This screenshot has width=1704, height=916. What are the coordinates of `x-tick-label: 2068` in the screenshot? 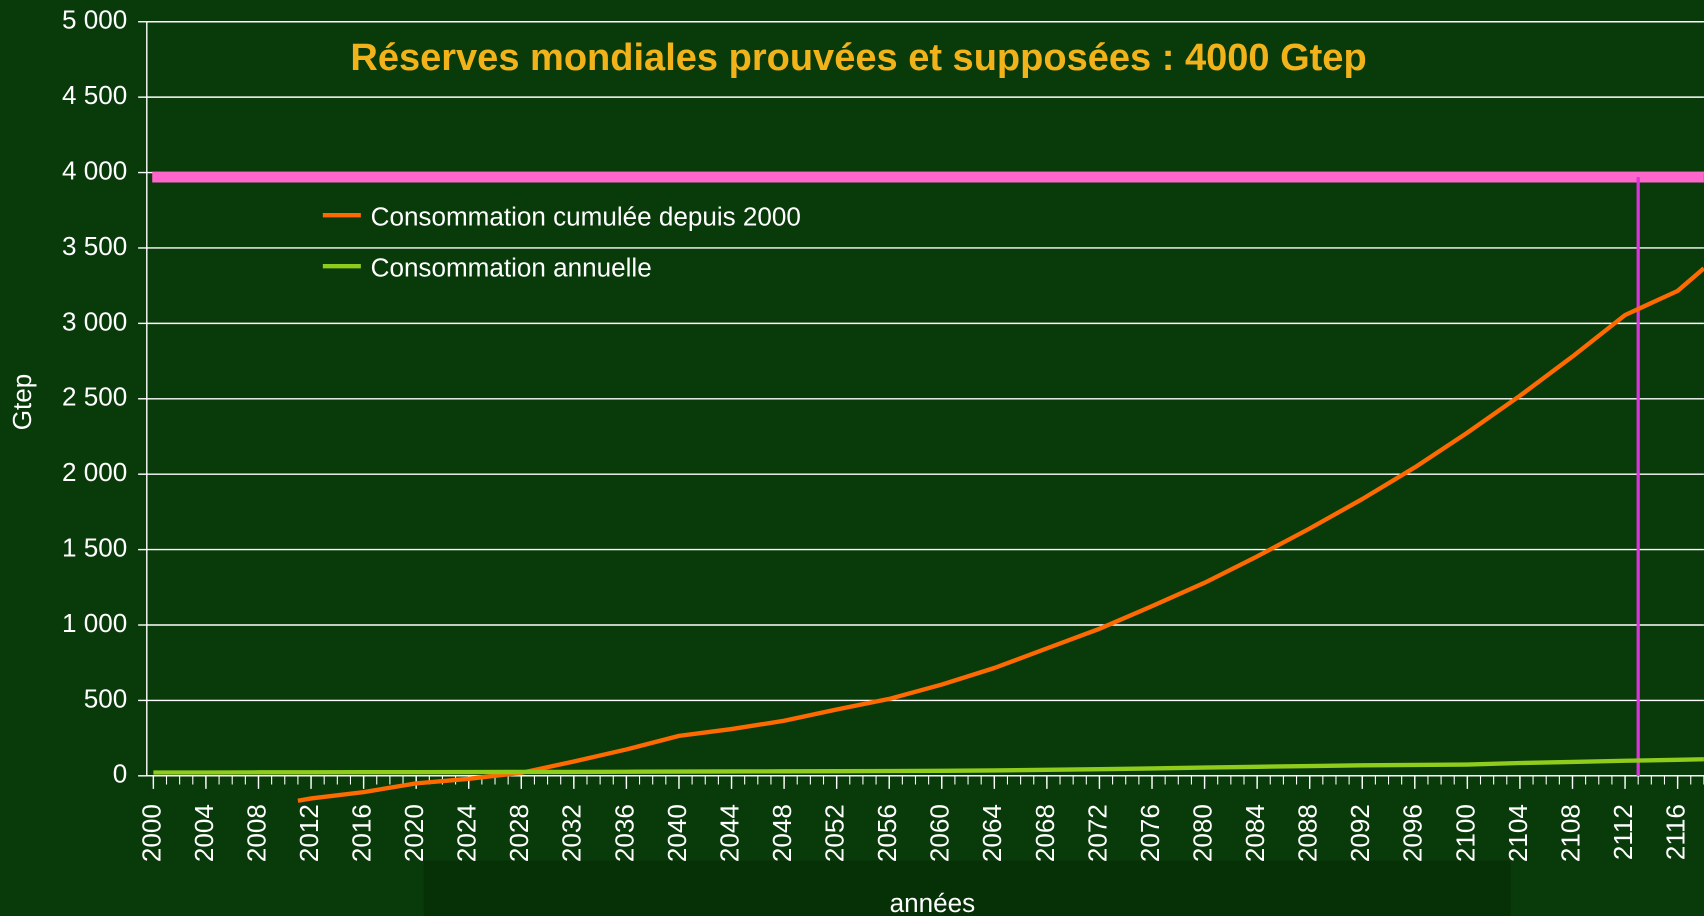 It's located at (1045, 833).